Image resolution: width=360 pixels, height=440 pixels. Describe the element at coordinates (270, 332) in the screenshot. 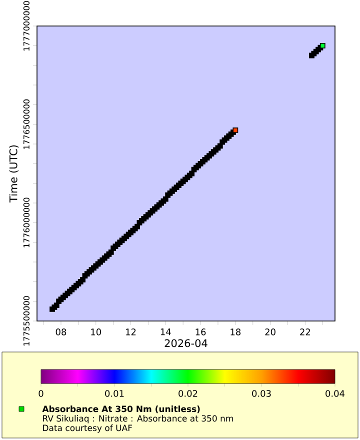

I see `x-tick-label: 20` at that location.